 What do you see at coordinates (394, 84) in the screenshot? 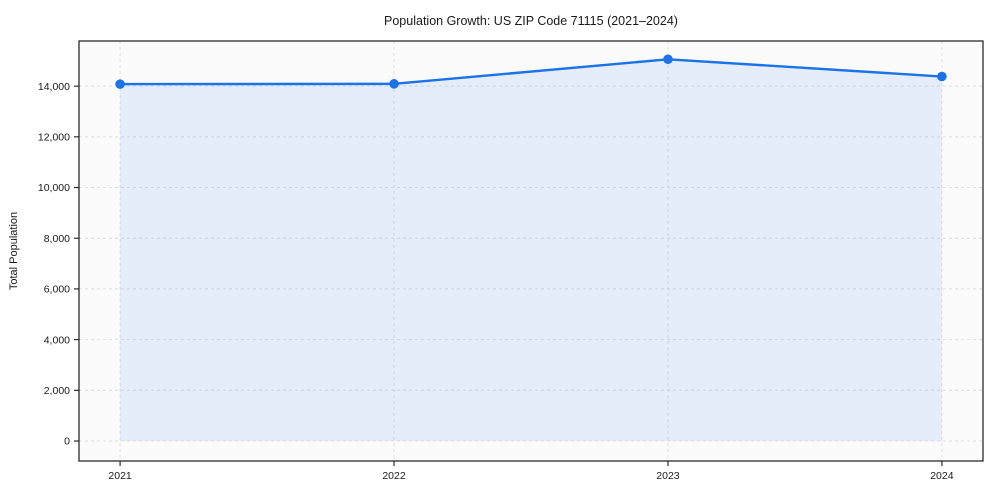
I see `data-point-2022` at bounding box center [394, 84].